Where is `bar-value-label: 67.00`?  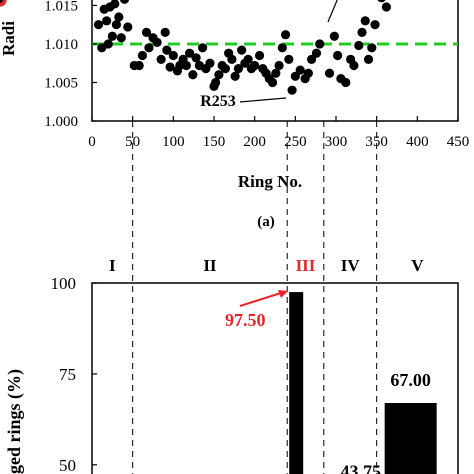 bar-value-label: 67.00 is located at coordinates (410, 380).